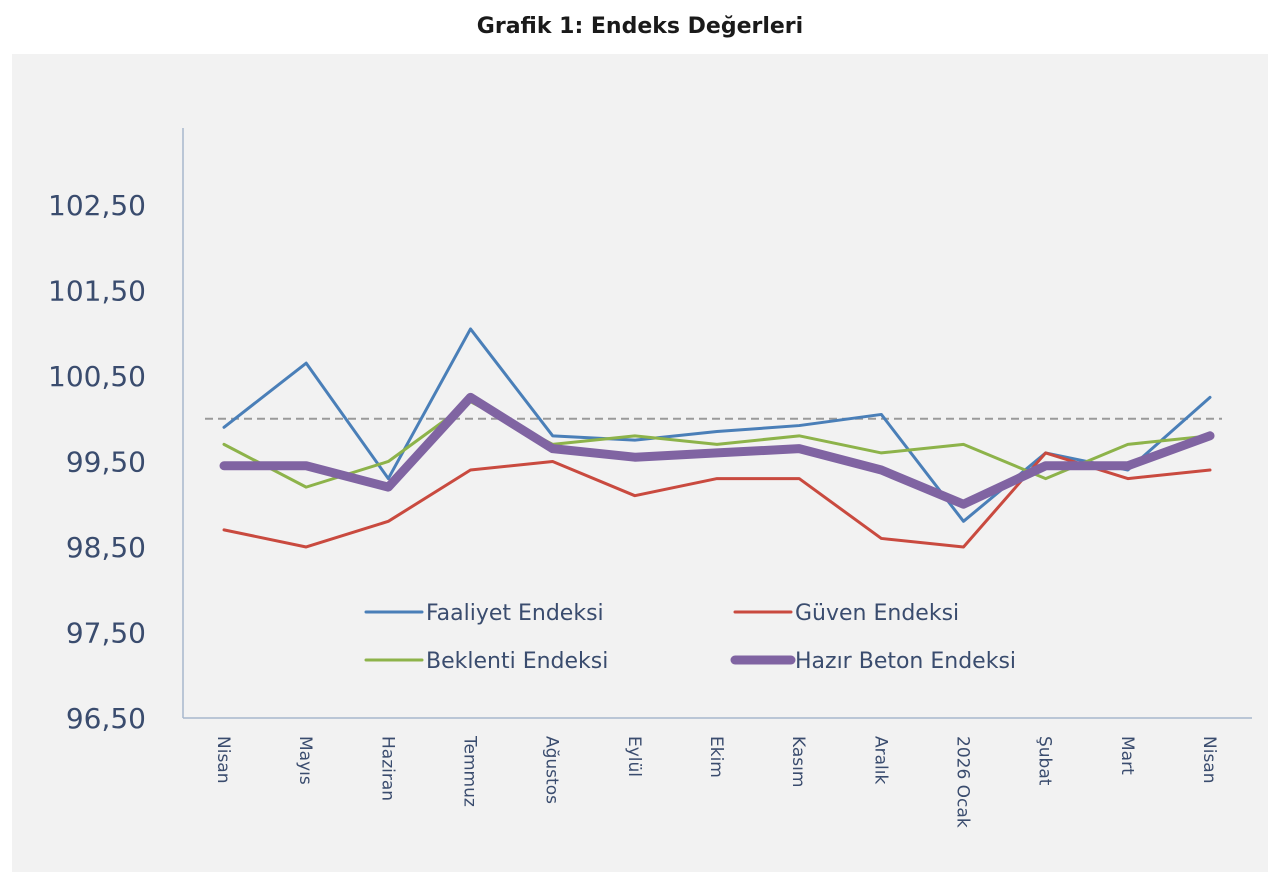 The width and height of the screenshot is (1280, 883). I want to click on x-tick-label: Şubat, so click(1045, 761).